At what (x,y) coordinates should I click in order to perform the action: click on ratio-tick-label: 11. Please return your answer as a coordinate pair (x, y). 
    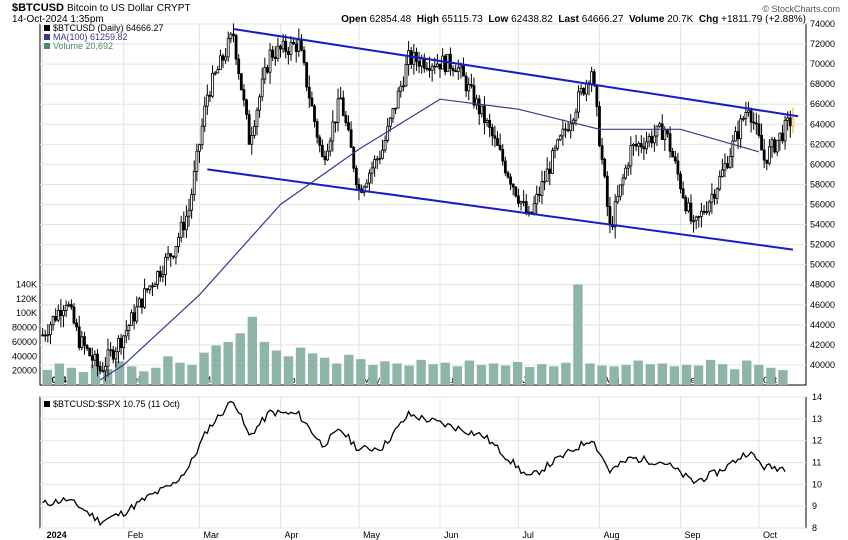
    Looking at the image, I should click on (816, 463).